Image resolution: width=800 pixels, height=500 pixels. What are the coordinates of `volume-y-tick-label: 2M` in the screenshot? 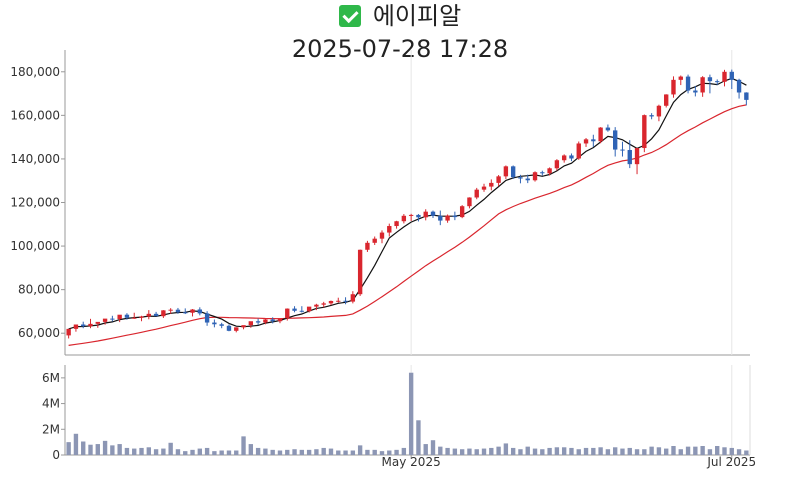 It's located at (51, 429).